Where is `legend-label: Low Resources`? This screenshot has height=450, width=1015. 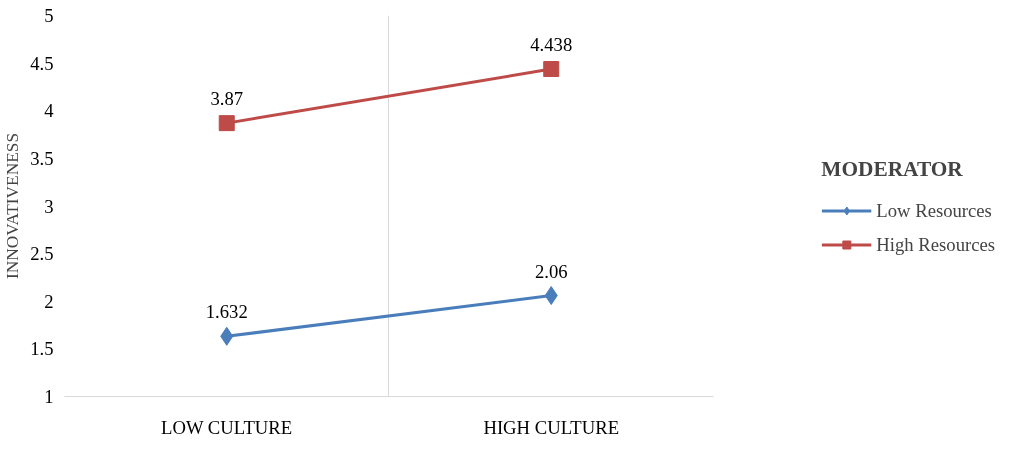
legend-label: Low Resources is located at coordinates (934, 210).